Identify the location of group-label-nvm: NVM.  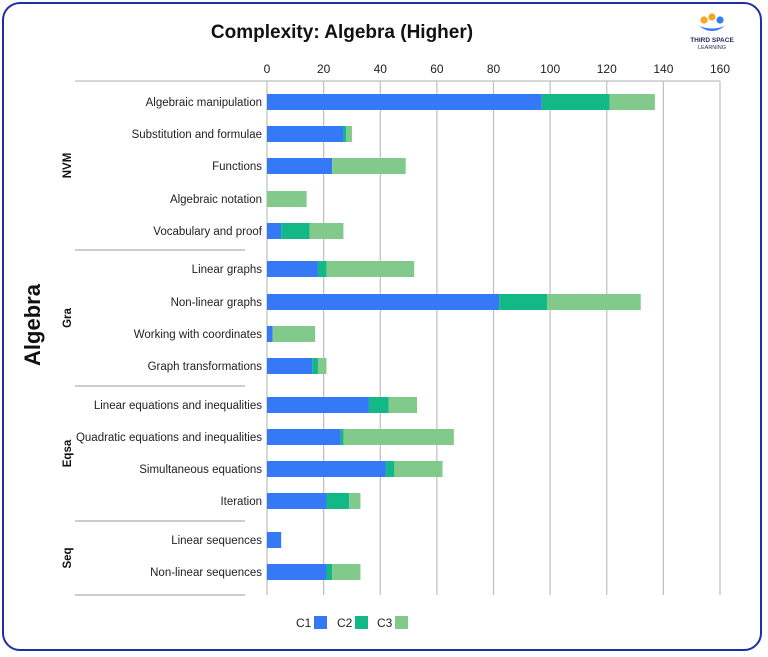
(68, 166).